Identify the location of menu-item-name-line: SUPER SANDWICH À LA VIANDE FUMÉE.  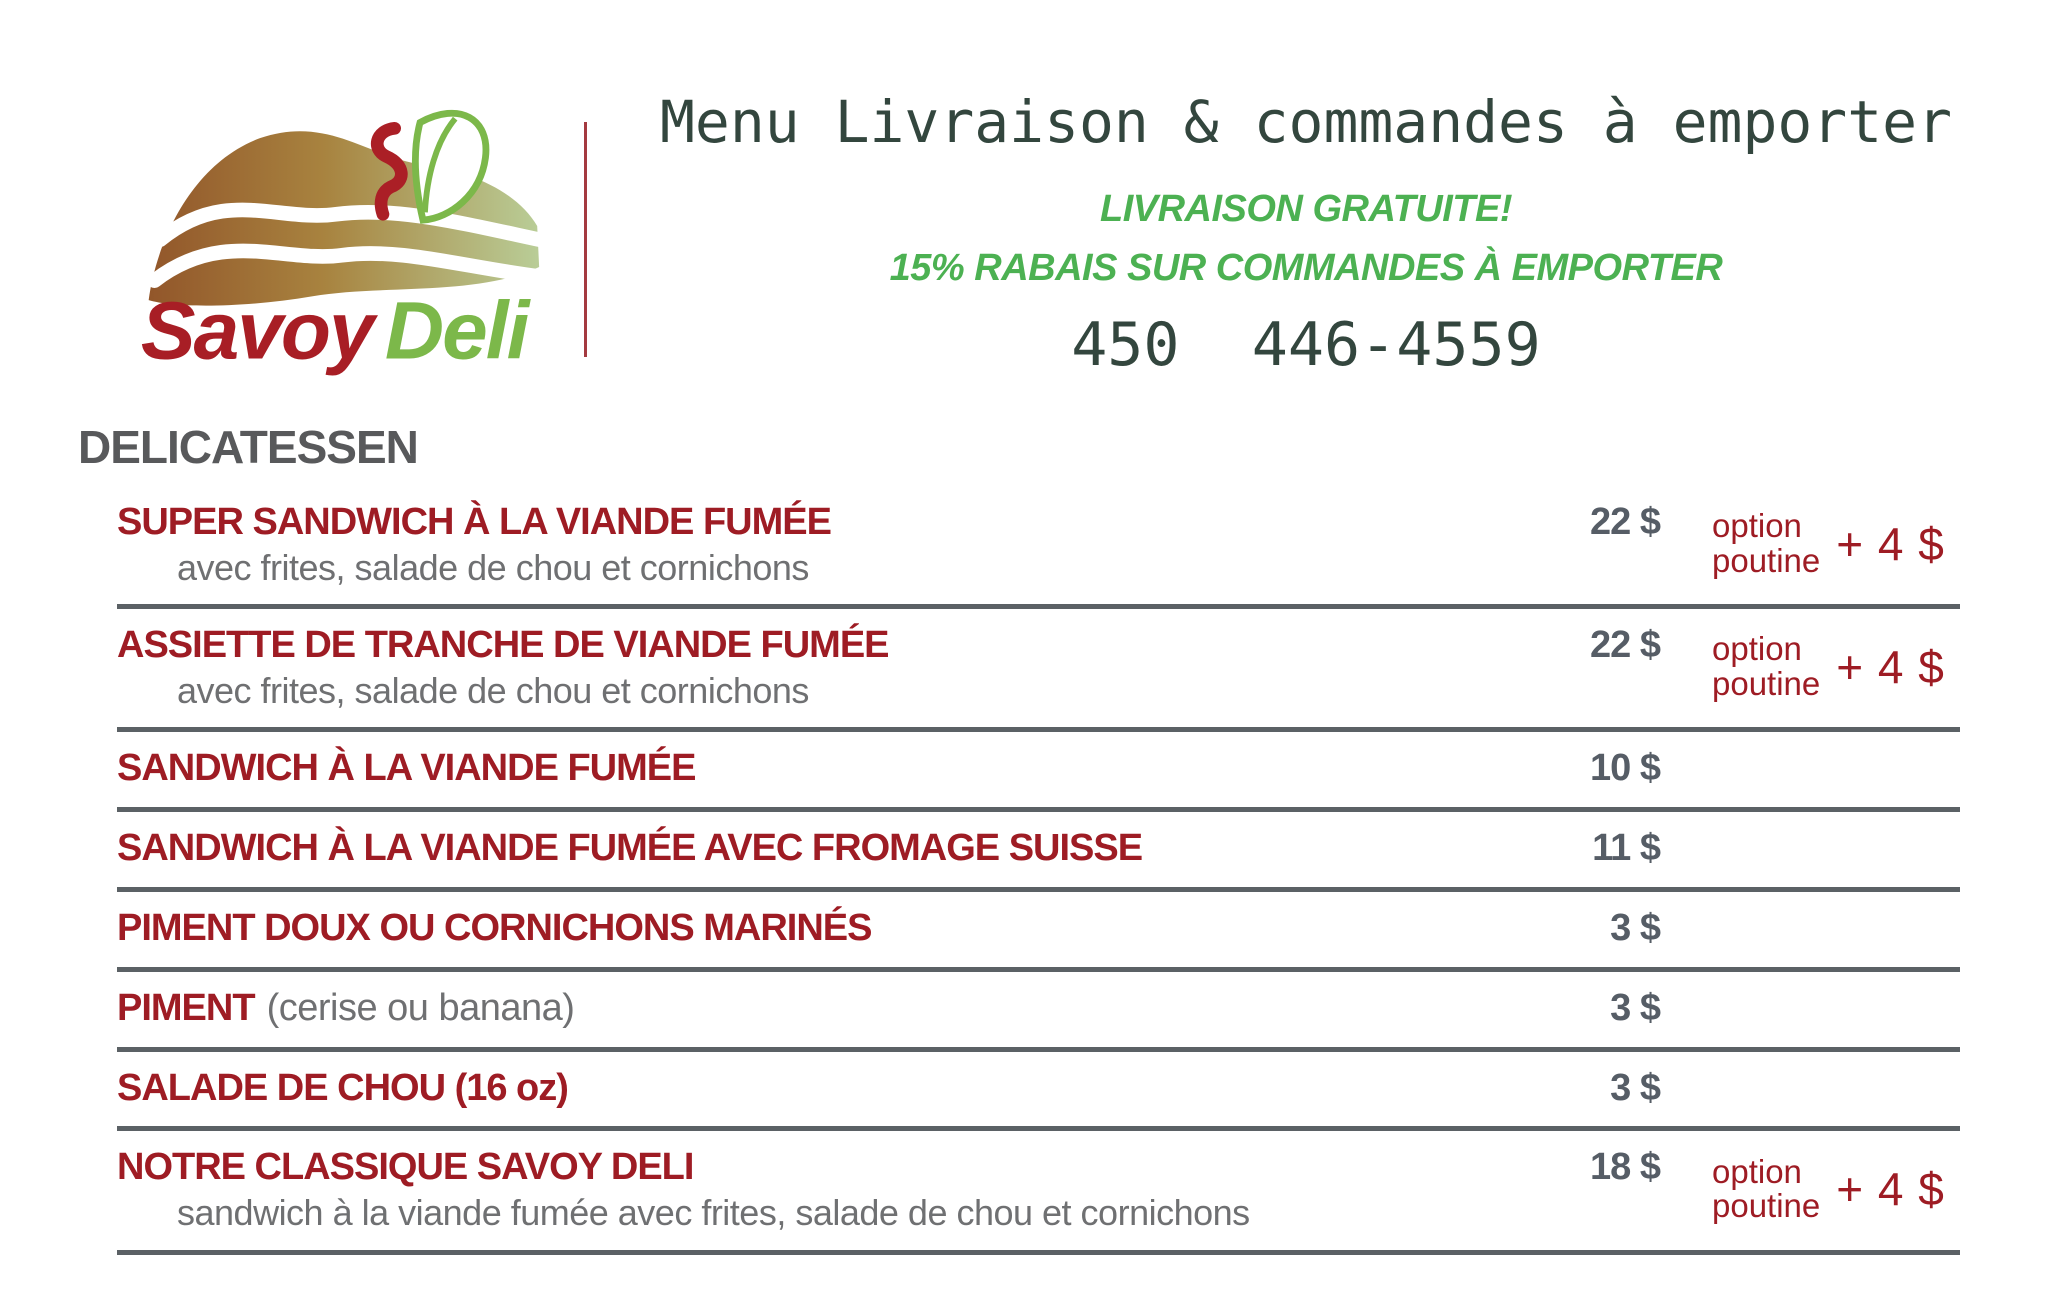
(813, 522).